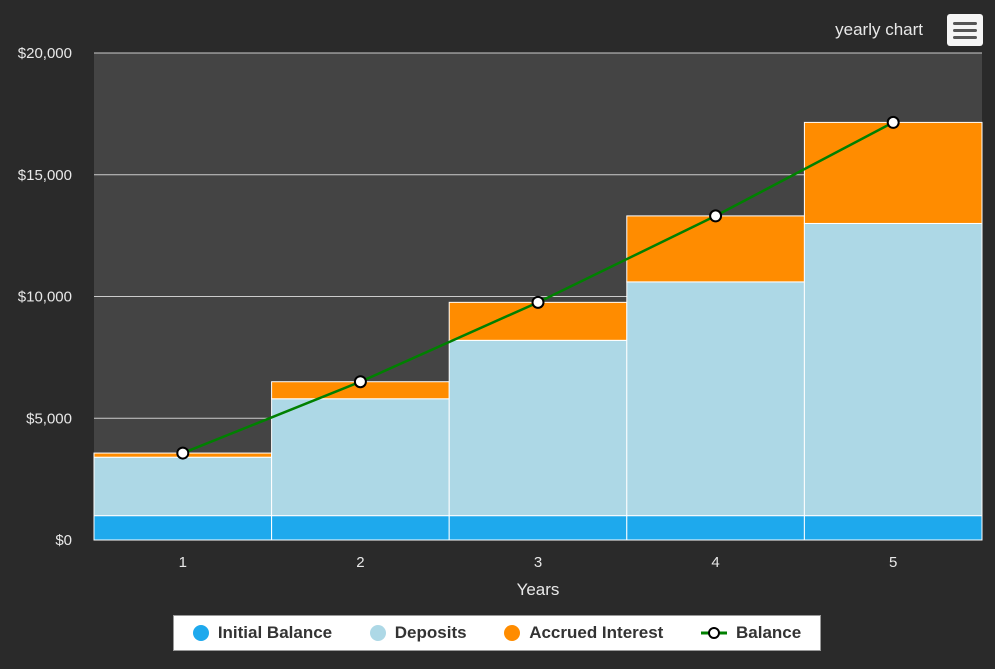 The width and height of the screenshot is (995, 669). I want to click on legend-label: Initial Balance, so click(275, 632).